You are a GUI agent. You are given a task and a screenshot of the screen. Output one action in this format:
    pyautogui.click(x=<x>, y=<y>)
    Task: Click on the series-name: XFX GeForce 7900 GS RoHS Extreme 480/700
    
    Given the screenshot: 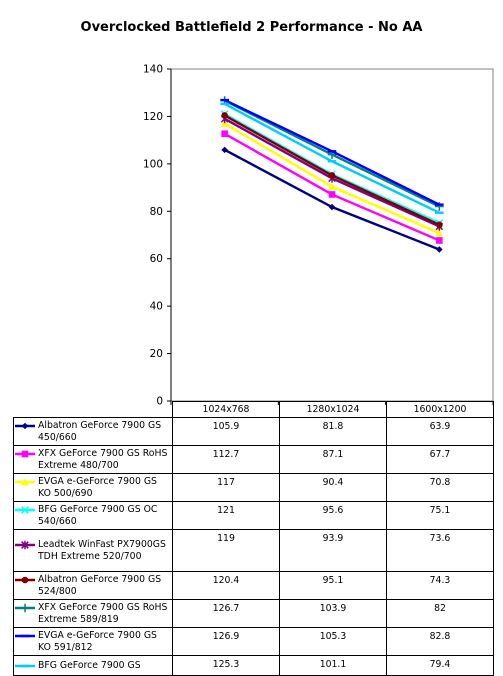 What is the action you would take?
    pyautogui.click(x=103, y=459)
    